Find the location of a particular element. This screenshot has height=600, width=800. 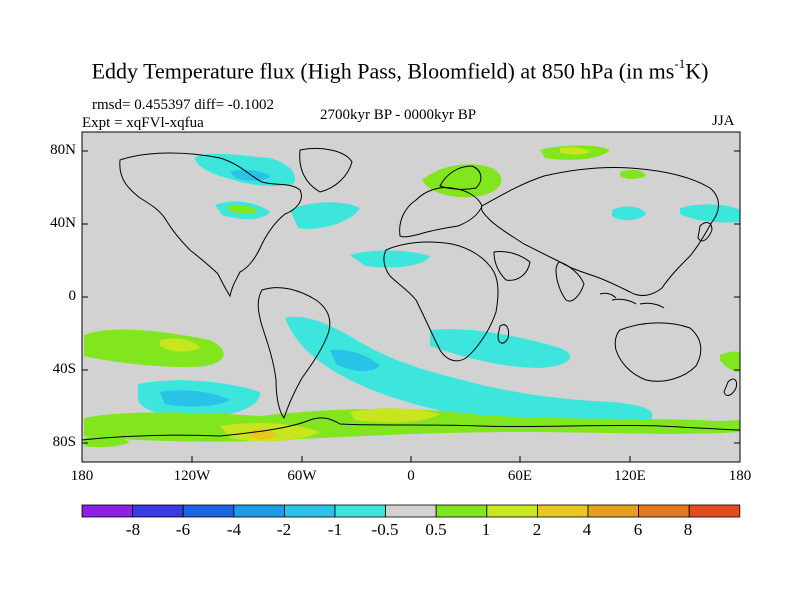

negative-region-indian-ocean is located at coordinates (500, 348).